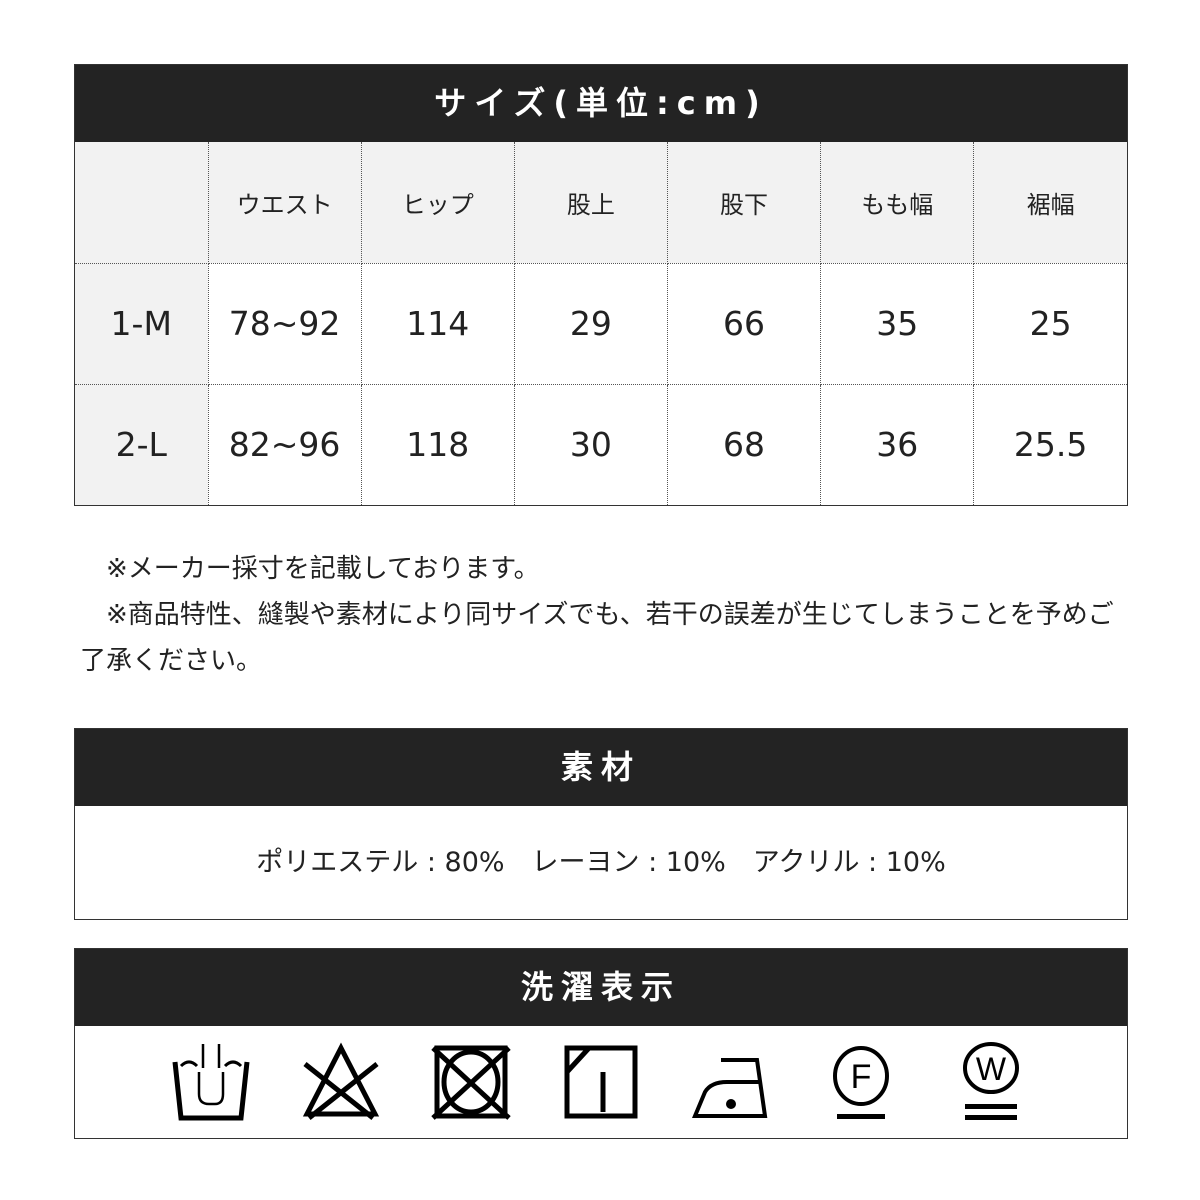  What do you see at coordinates (601, 103) in the screenshot?
I see `size-table-title: サイズ(単位:cm)` at bounding box center [601, 103].